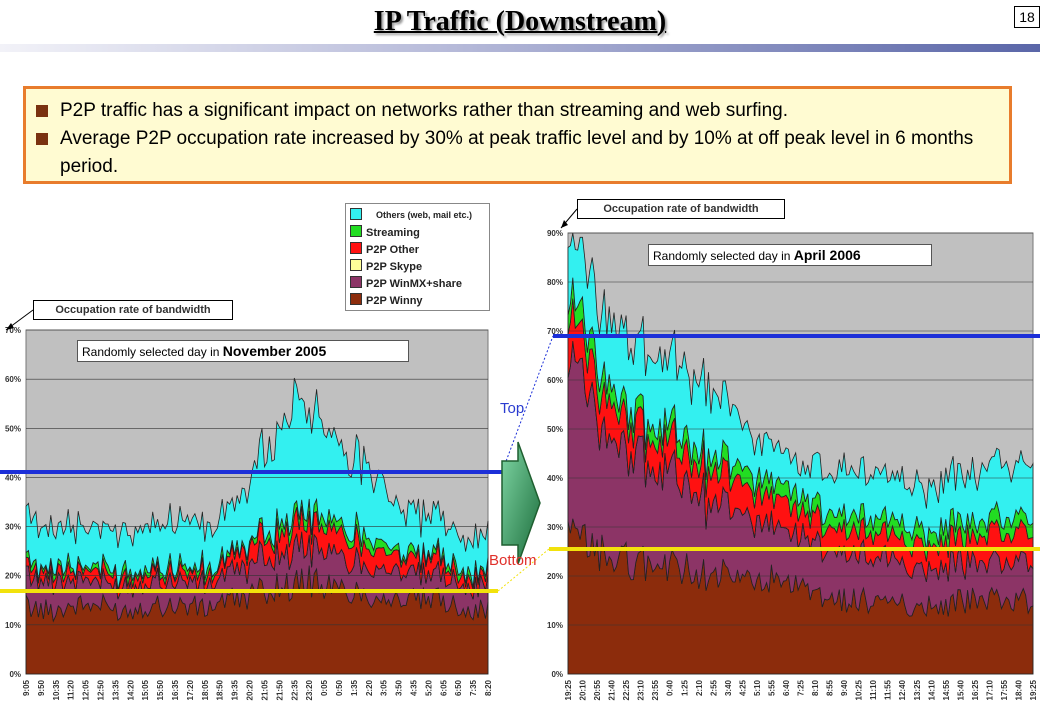  What do you see at coordinates (394, 301) in the screenshot?
I see `legend-label: P2P Winny` at bounding box center [394, 301].